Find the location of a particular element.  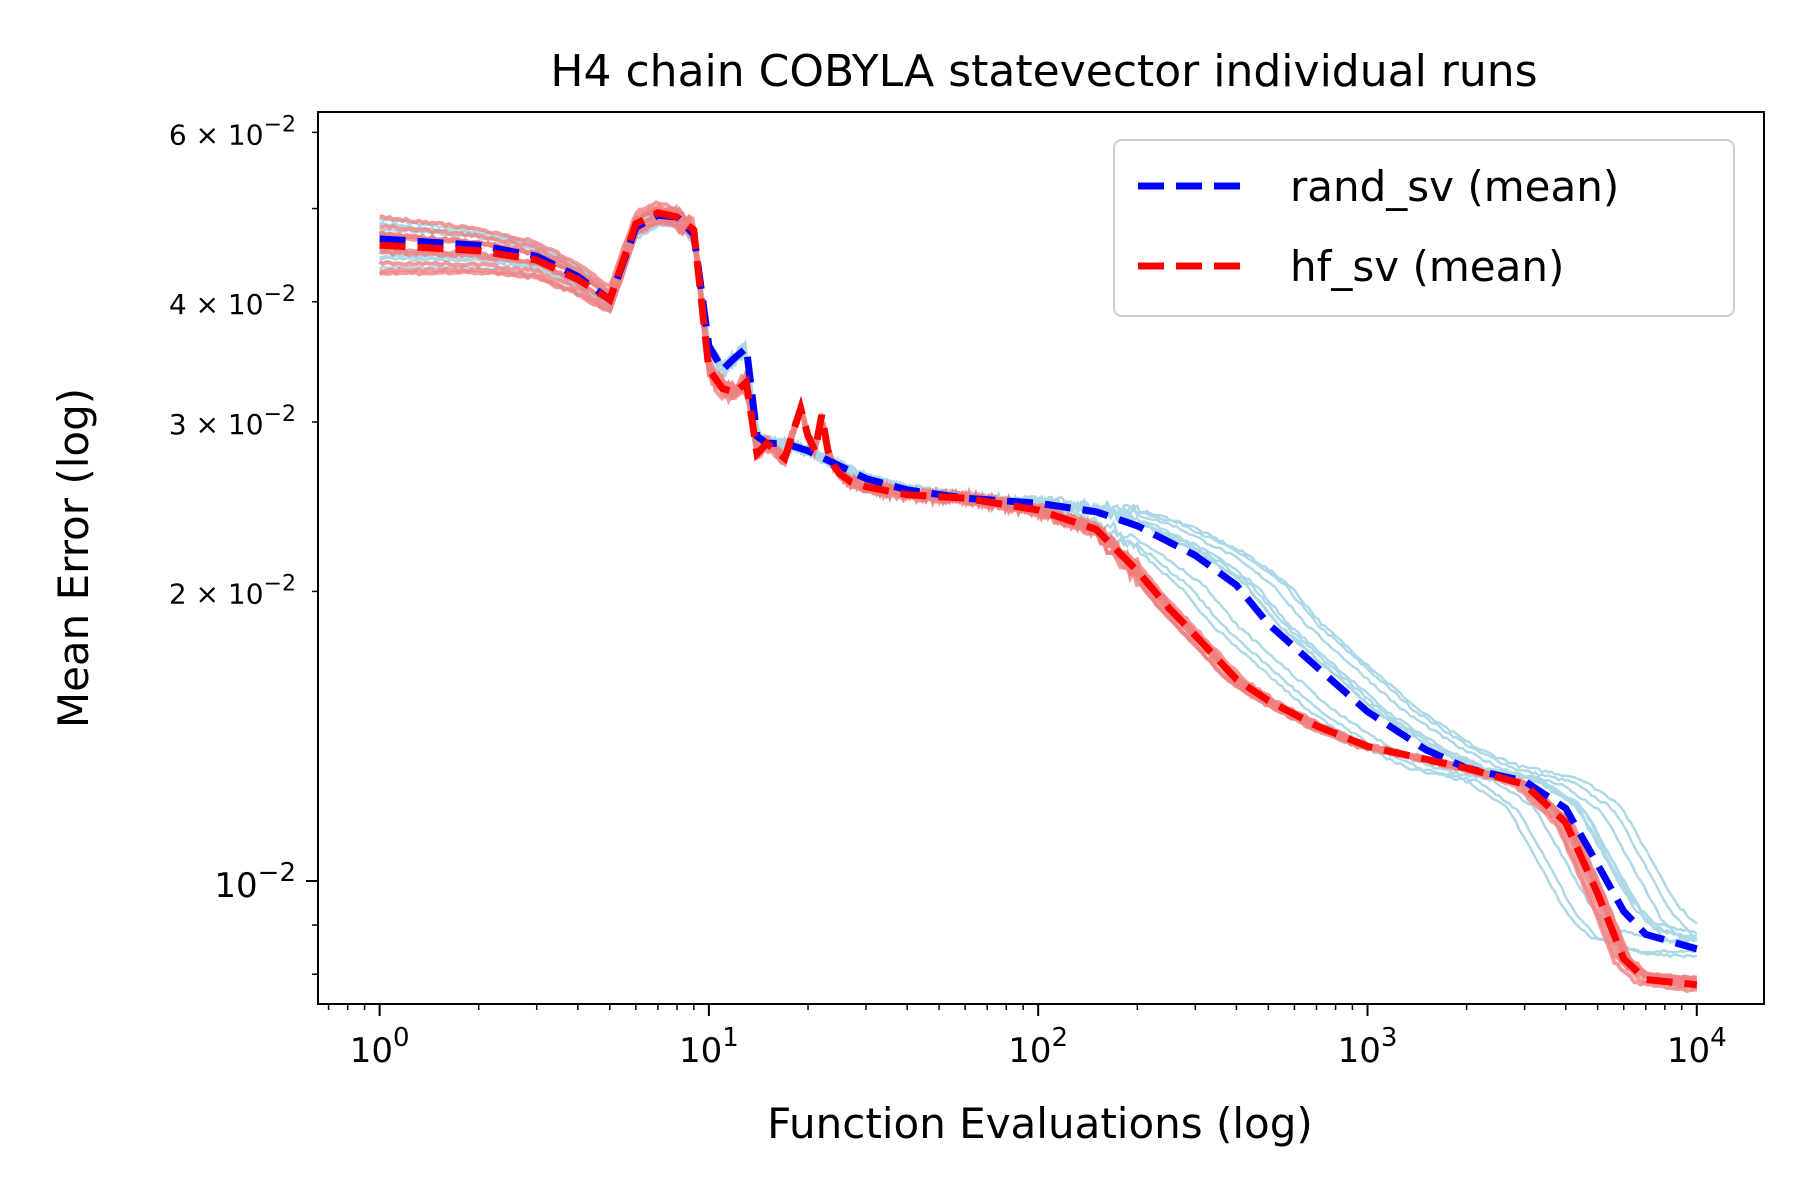

y-tick-label: 3 × 10⁻² is located at coordinates (232, 421).